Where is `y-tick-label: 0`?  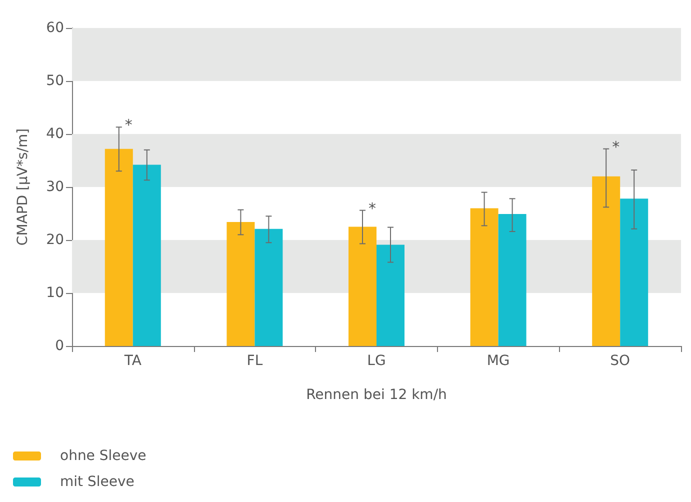 y-tick-label: 0 is located at coordinates (59, 346).